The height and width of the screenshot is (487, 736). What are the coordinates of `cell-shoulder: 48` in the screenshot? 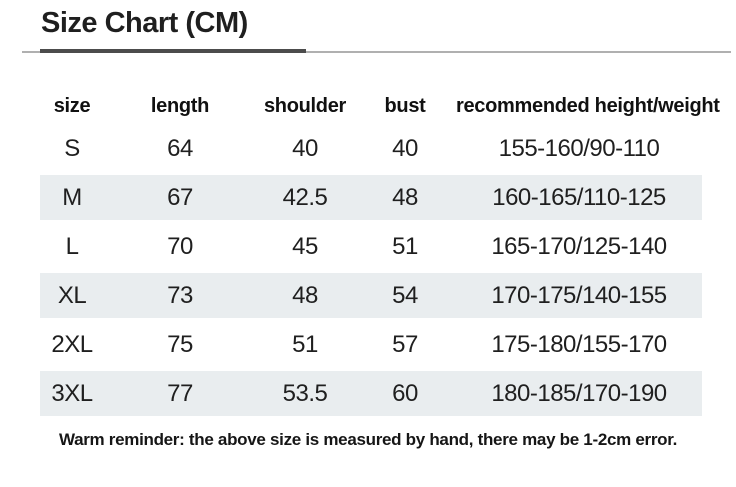 It's located at (305, 295).